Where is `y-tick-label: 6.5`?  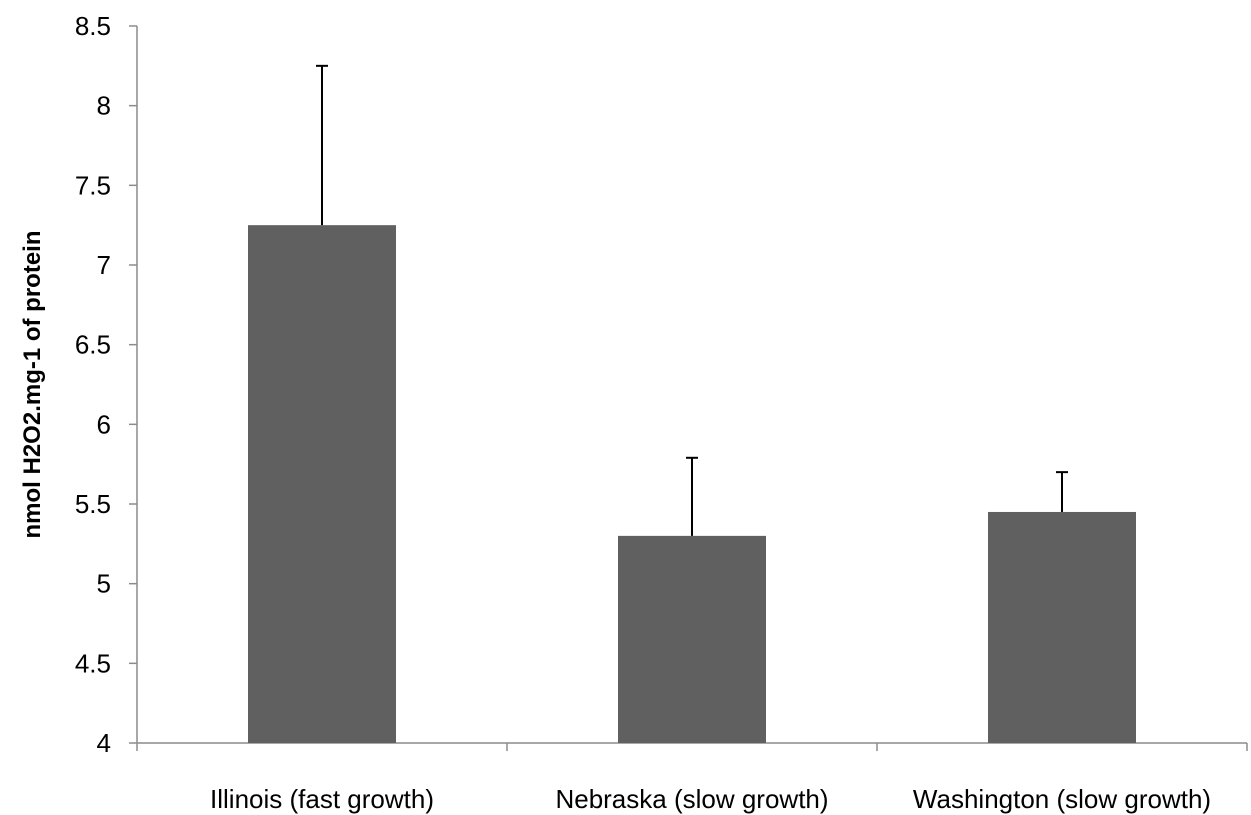
y-tick-label: 6.5 is located at coordinates (93, 345).